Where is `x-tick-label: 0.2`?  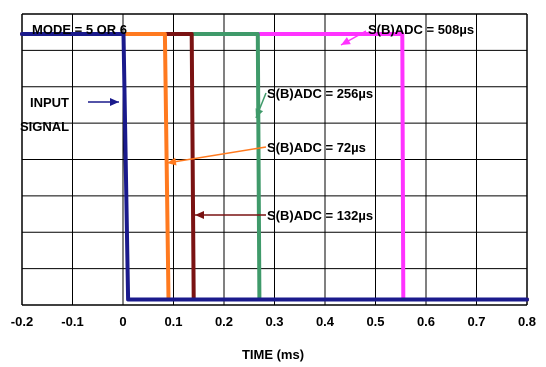 x-tick-label: 0.2 is located at coordinates (224, 321).